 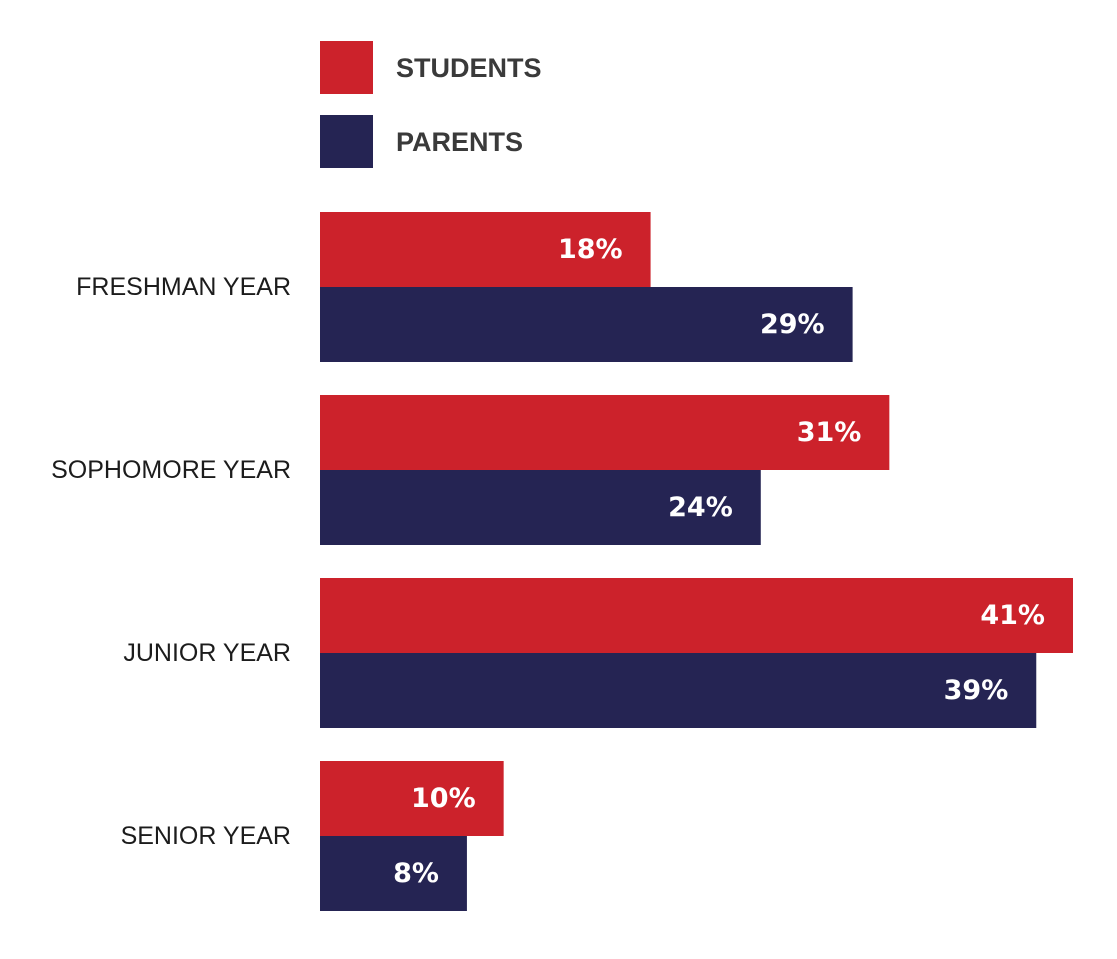 I want to click on category-group-sophomore: SOPHOMORE YEAR 31% 24%, so click(x=470, y=470).